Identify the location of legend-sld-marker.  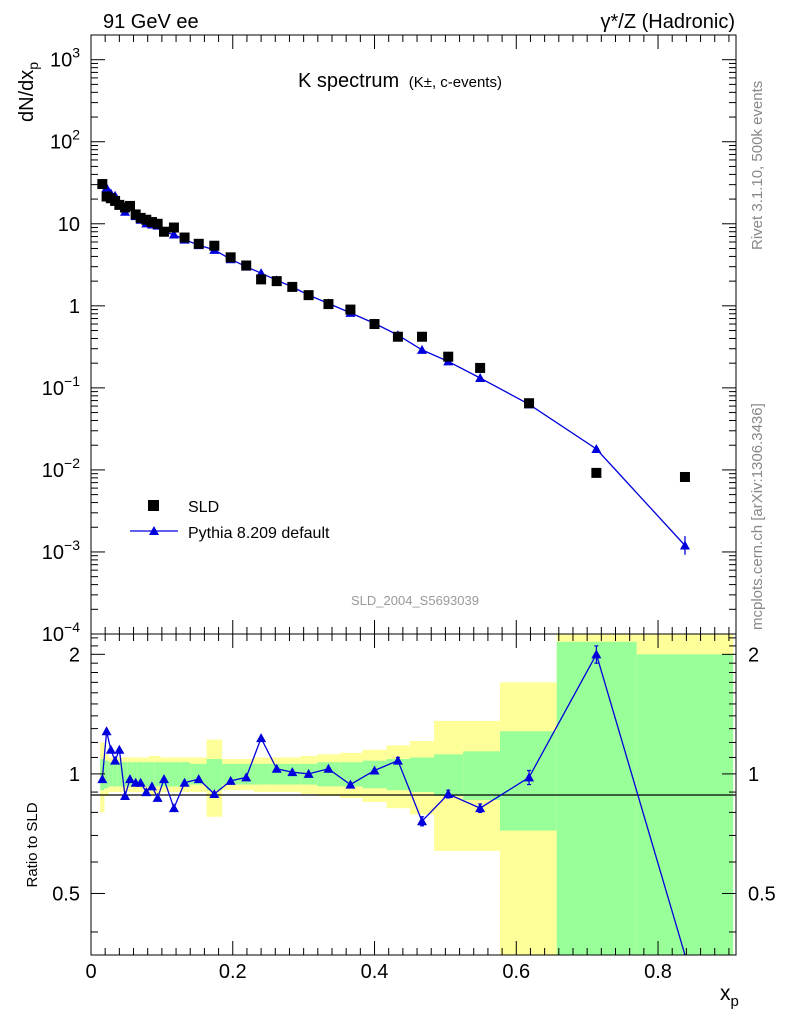
(153, 505).